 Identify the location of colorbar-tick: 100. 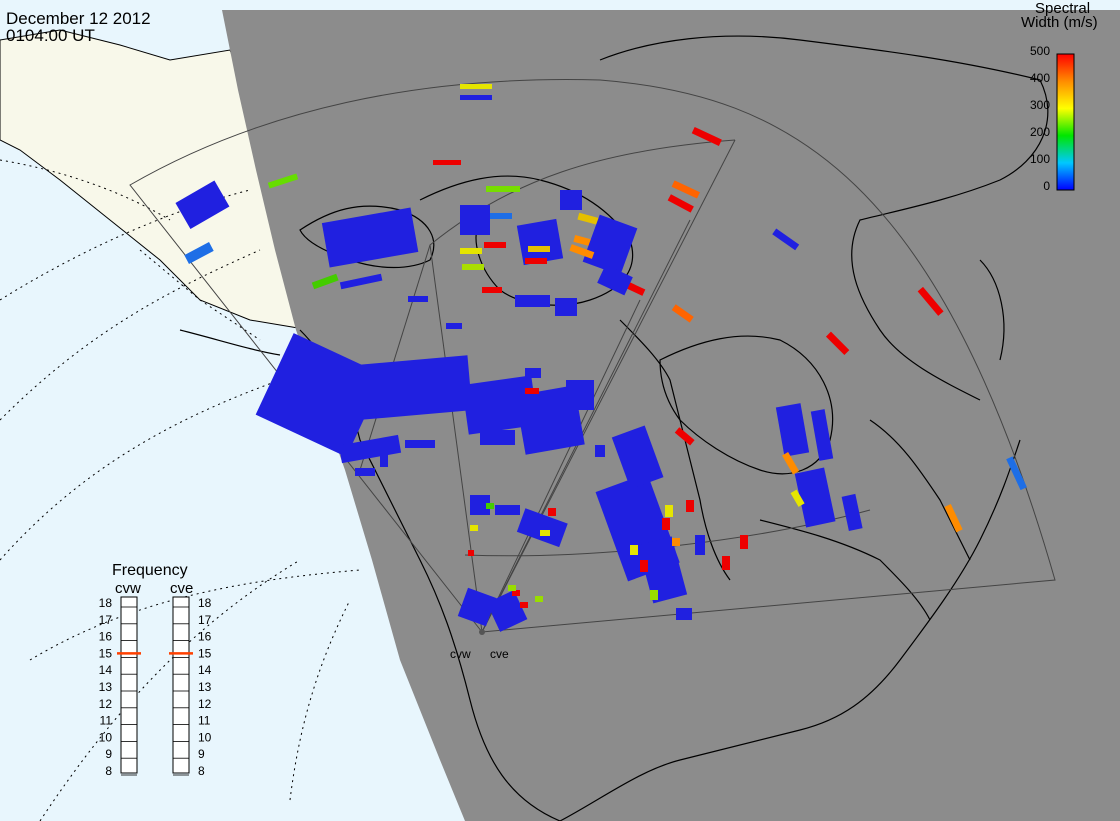
(1040, 159).